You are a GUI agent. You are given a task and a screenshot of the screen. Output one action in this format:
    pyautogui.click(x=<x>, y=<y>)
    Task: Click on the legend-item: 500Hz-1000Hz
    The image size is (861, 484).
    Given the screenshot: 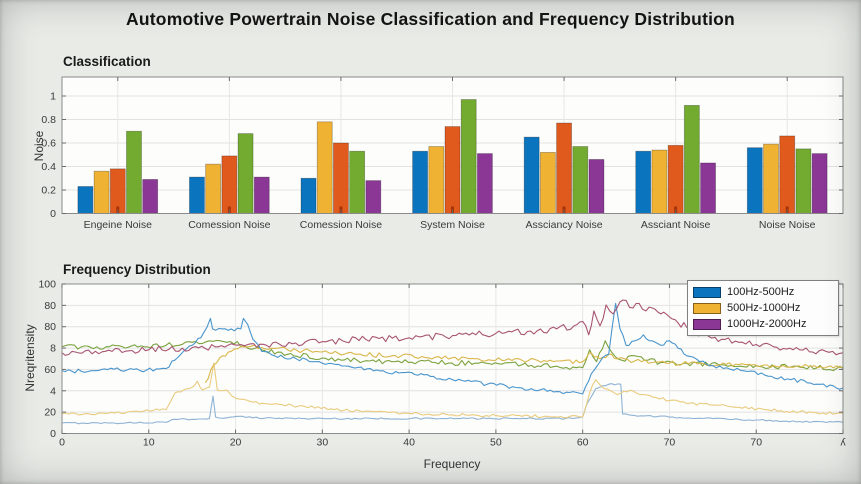 What is the action you would take?
    pyautogui.click(x=763, y=308)
    